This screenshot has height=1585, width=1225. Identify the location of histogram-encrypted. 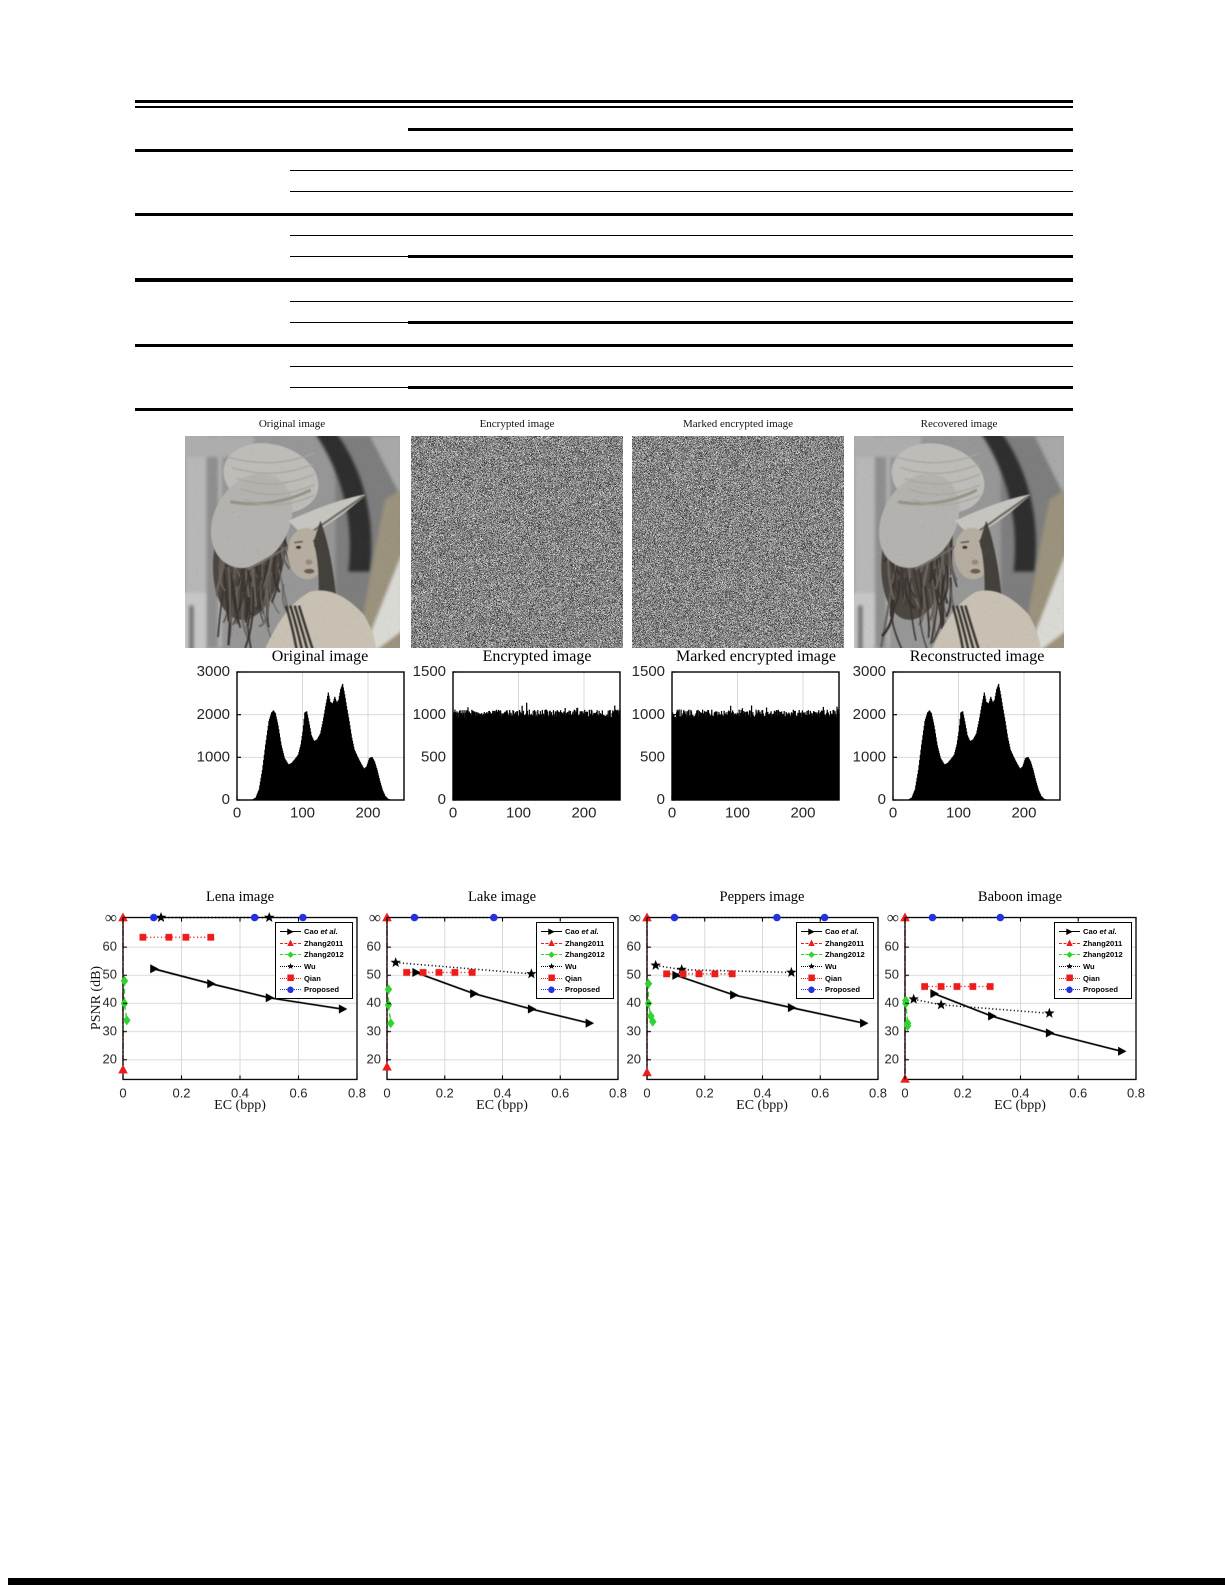
(510, 745).